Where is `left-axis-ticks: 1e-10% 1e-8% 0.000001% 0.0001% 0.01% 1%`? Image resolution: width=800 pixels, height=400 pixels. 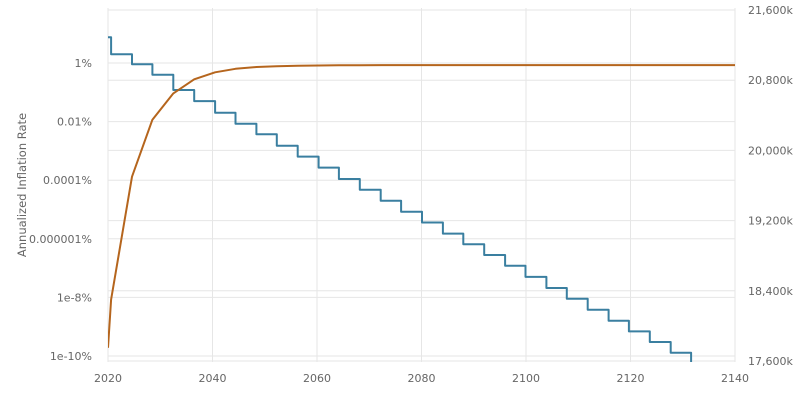 left-axis-ticks: 1e-10% 1e-8% 0.000001% 0.0001% 0.01% 1% is located at coordinates (60, 210).